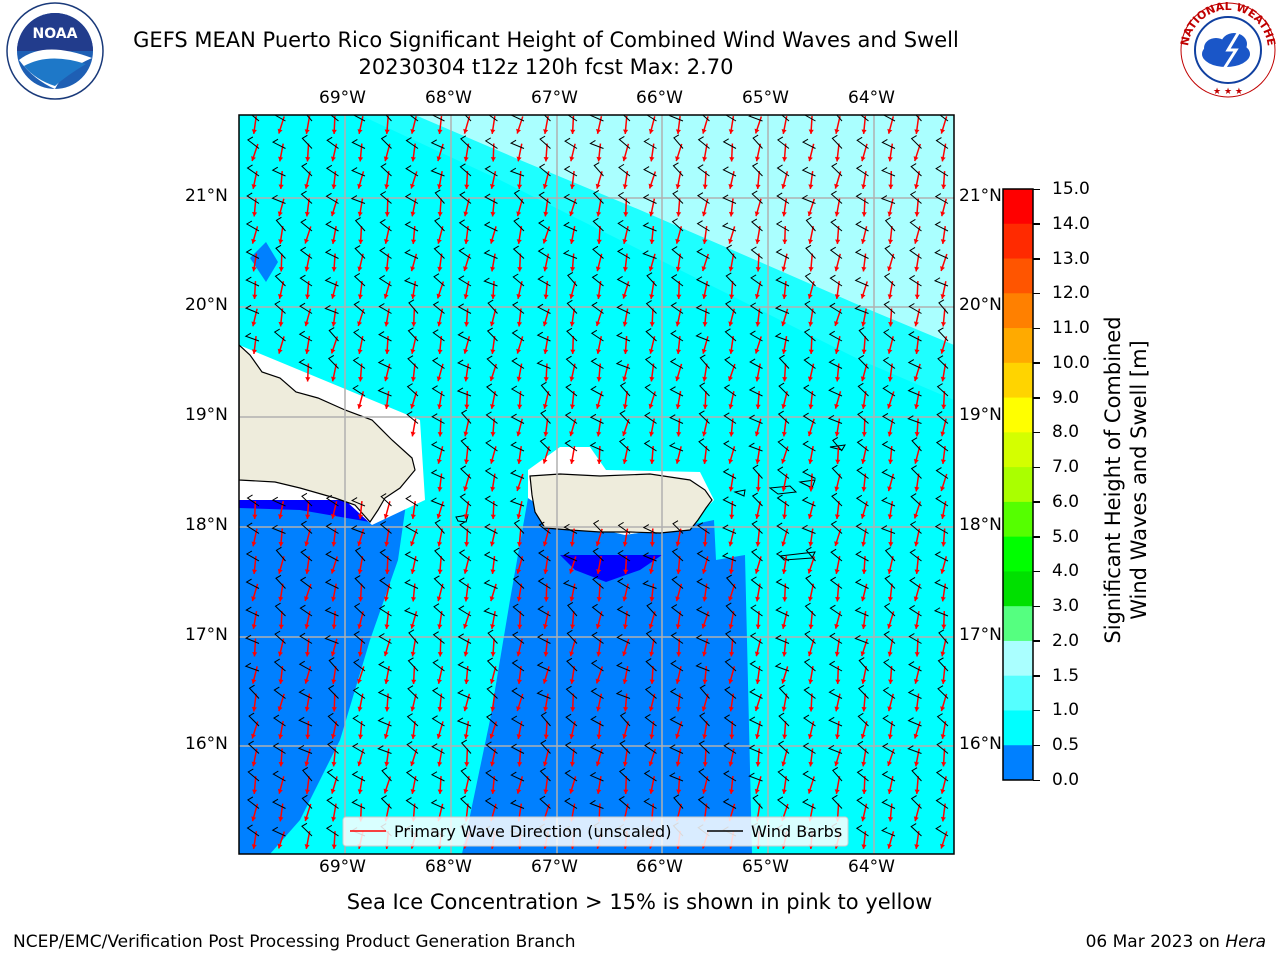  What do you see at coordinates (206, 415) in the screenshot?
I see `lat-left-19n: 19°N` at bounding box center [206, 415].